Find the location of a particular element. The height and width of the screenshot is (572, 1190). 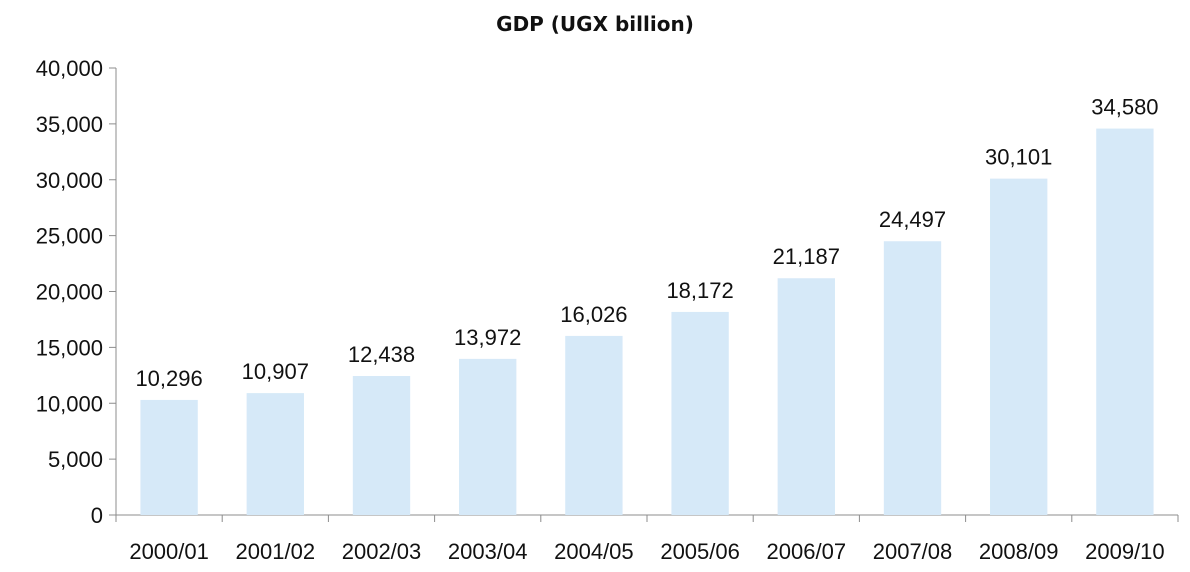

x-tick-label: 2002/03 is located at coordinates (382, 551).